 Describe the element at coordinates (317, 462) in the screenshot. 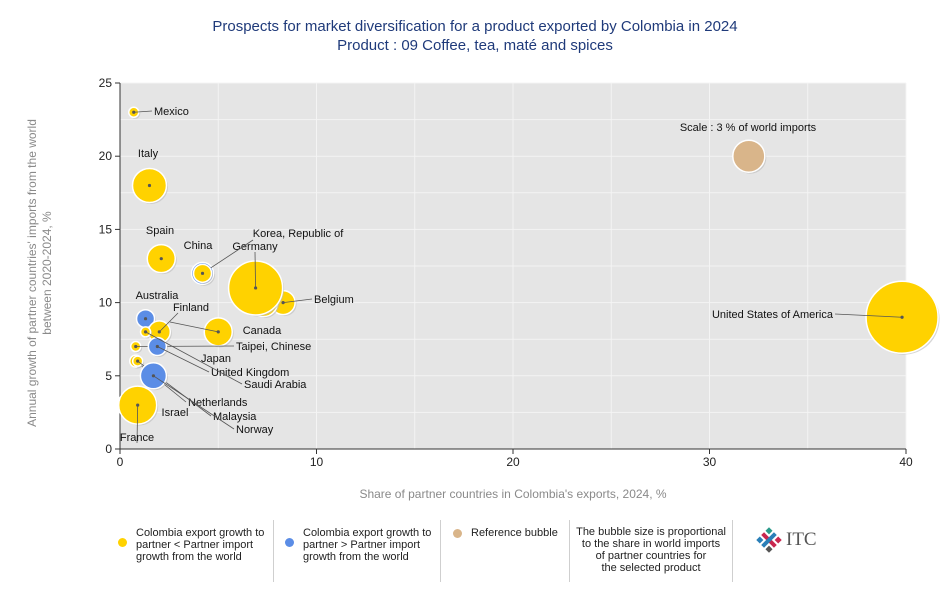

I see `x-tick-label: 10` at that location.